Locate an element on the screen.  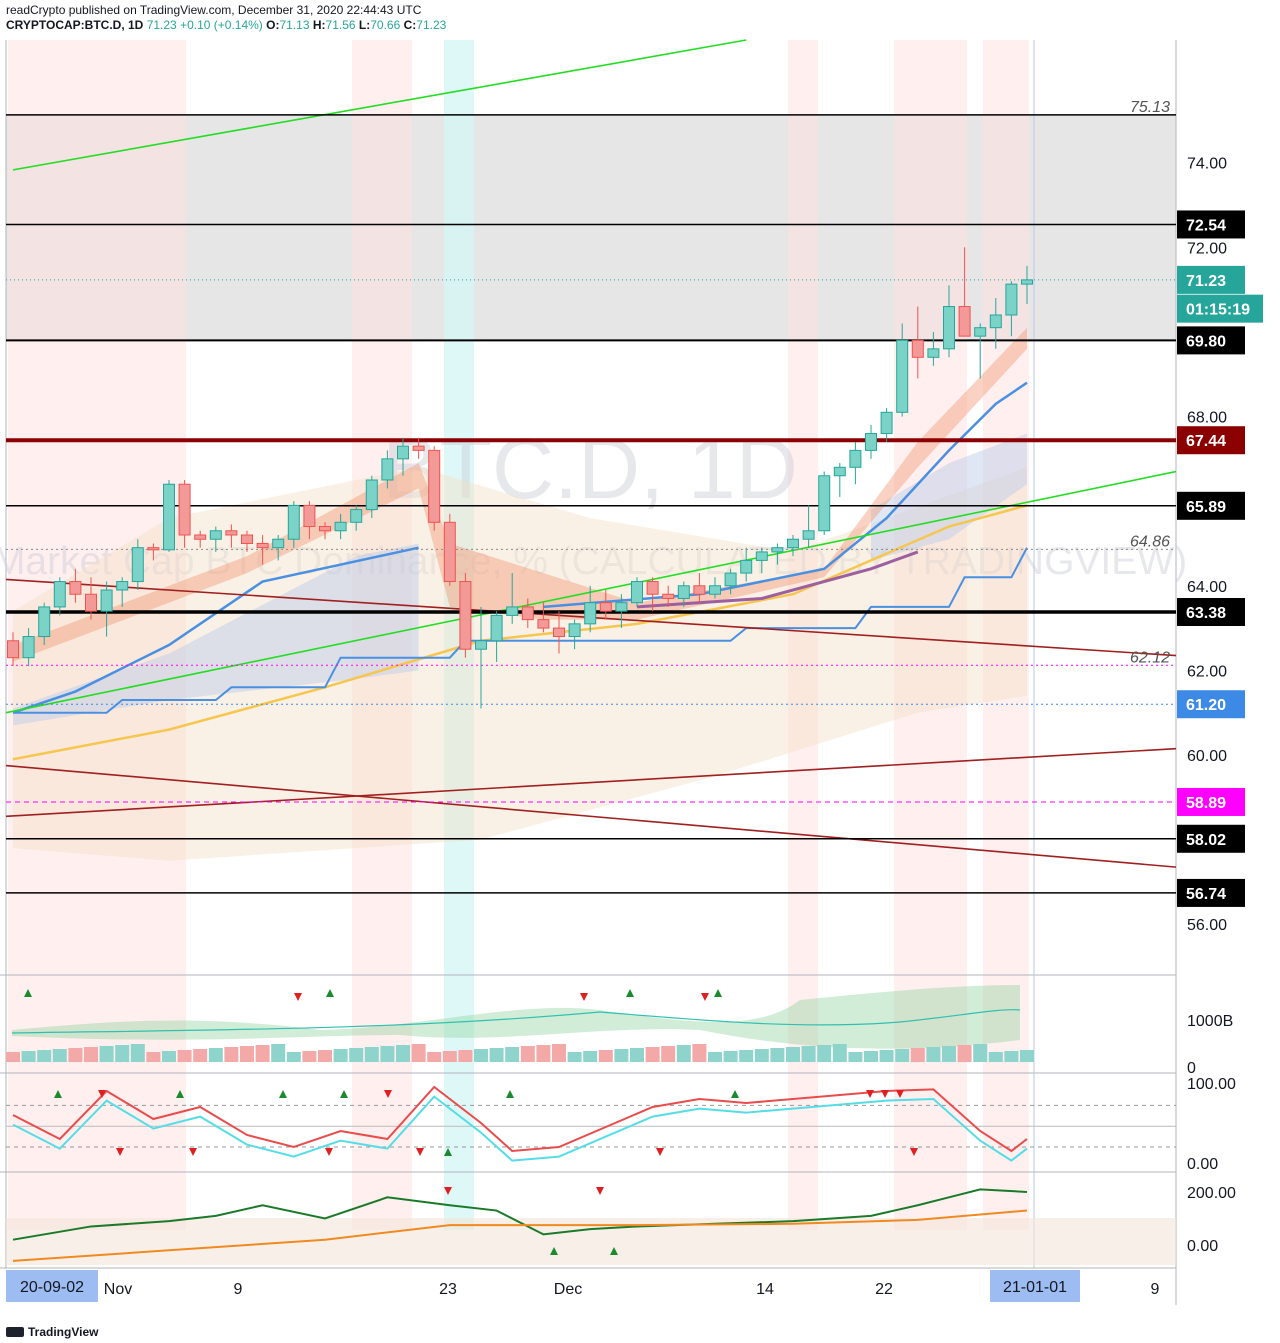
oscillator-line is located at coordinates (520, 1119).